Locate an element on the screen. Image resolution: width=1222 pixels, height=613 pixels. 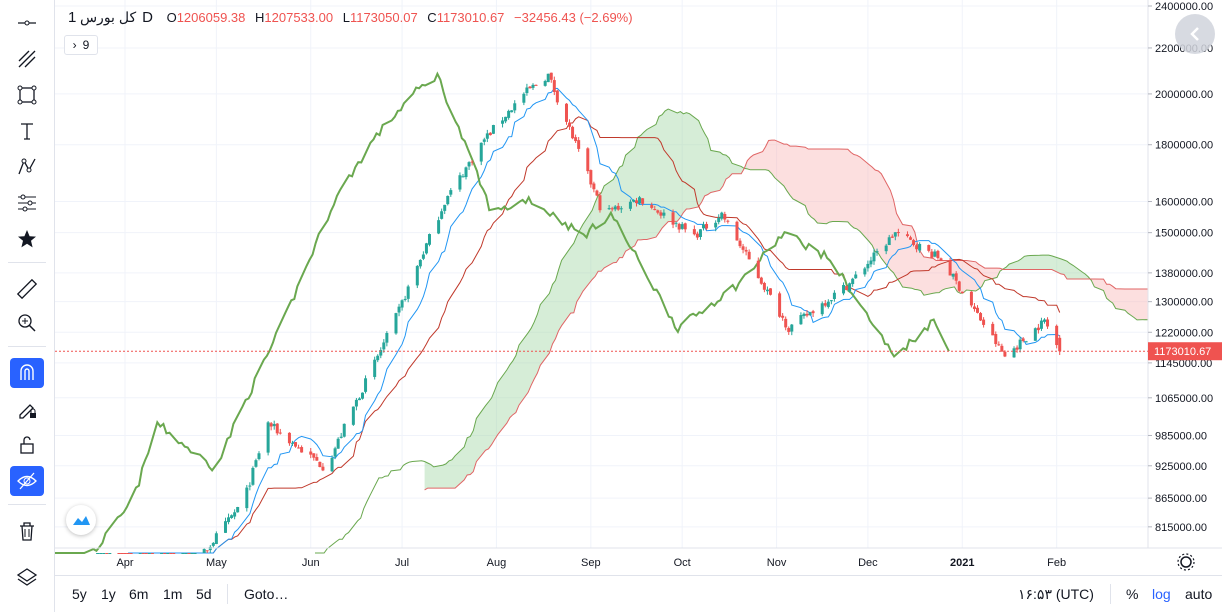
zoom-in-icon is located at coordinates (27, 323).